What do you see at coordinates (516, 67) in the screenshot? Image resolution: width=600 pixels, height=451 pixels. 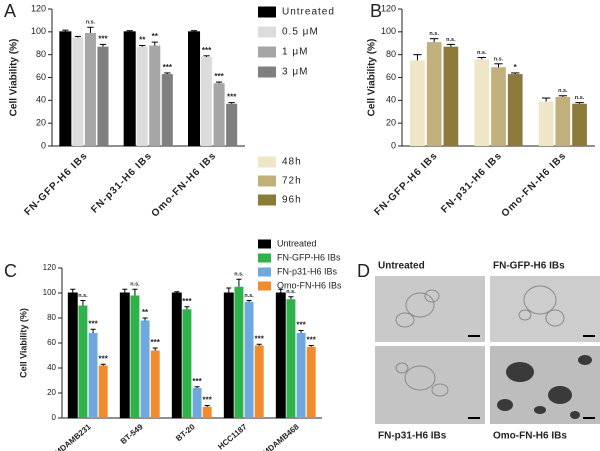 I see `significance-label: *` at bounding box center [516, 67].